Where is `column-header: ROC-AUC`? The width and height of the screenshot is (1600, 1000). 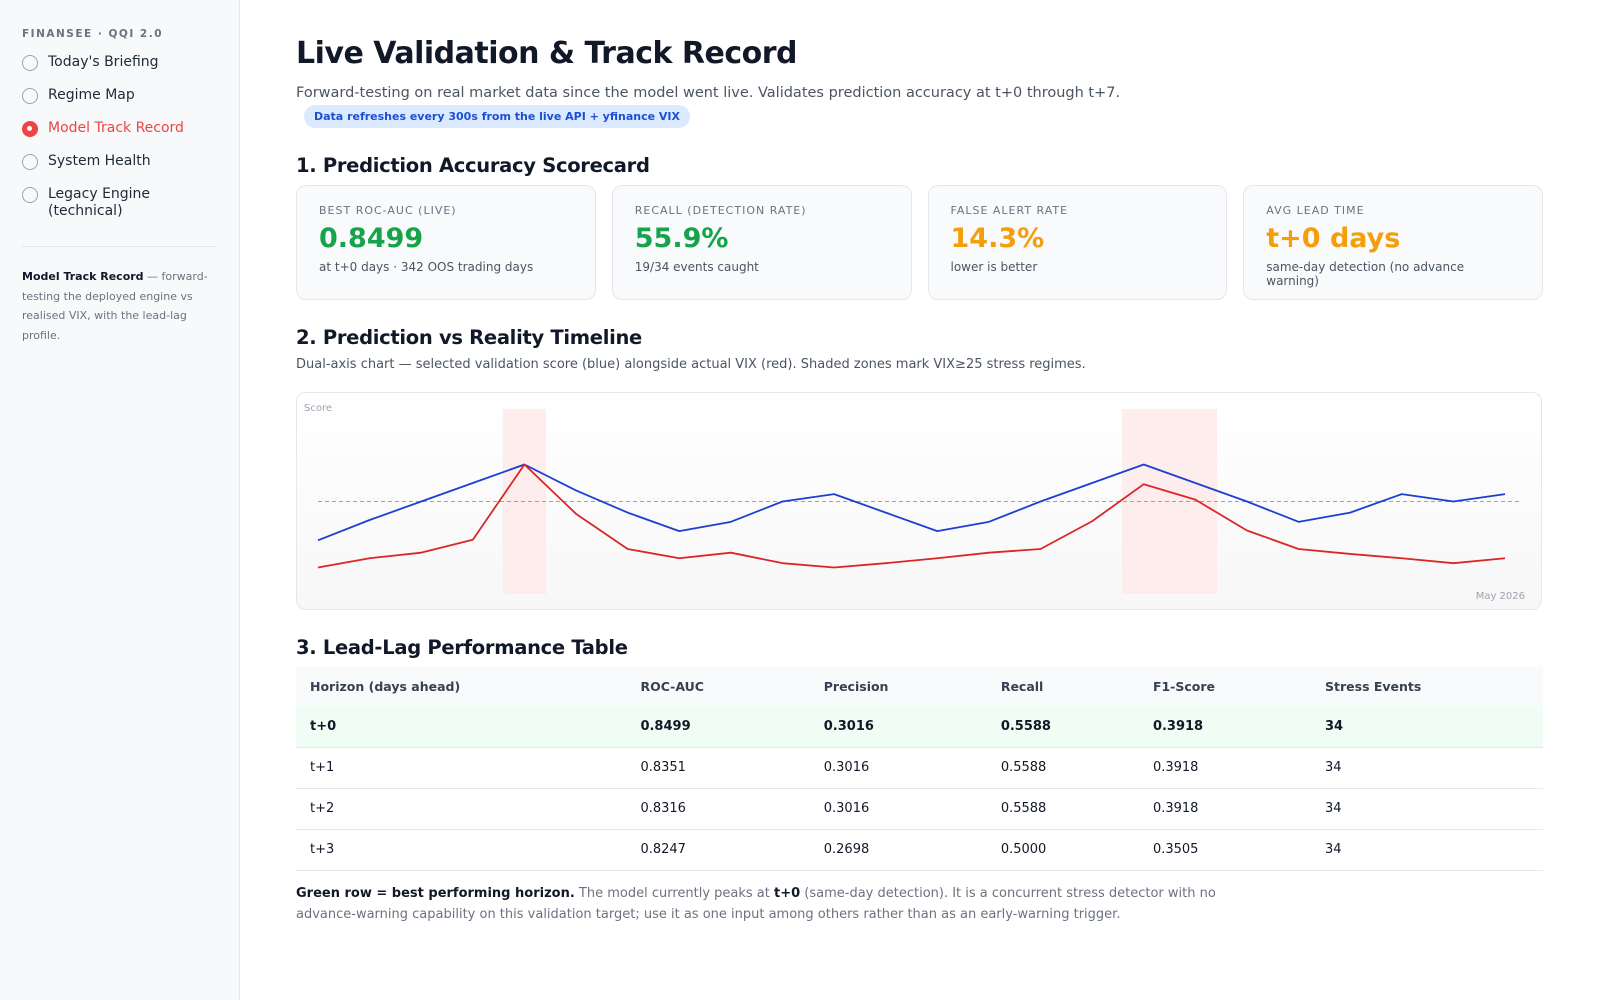 column-header: ROC-AUC is located at coordinates (718, 686).